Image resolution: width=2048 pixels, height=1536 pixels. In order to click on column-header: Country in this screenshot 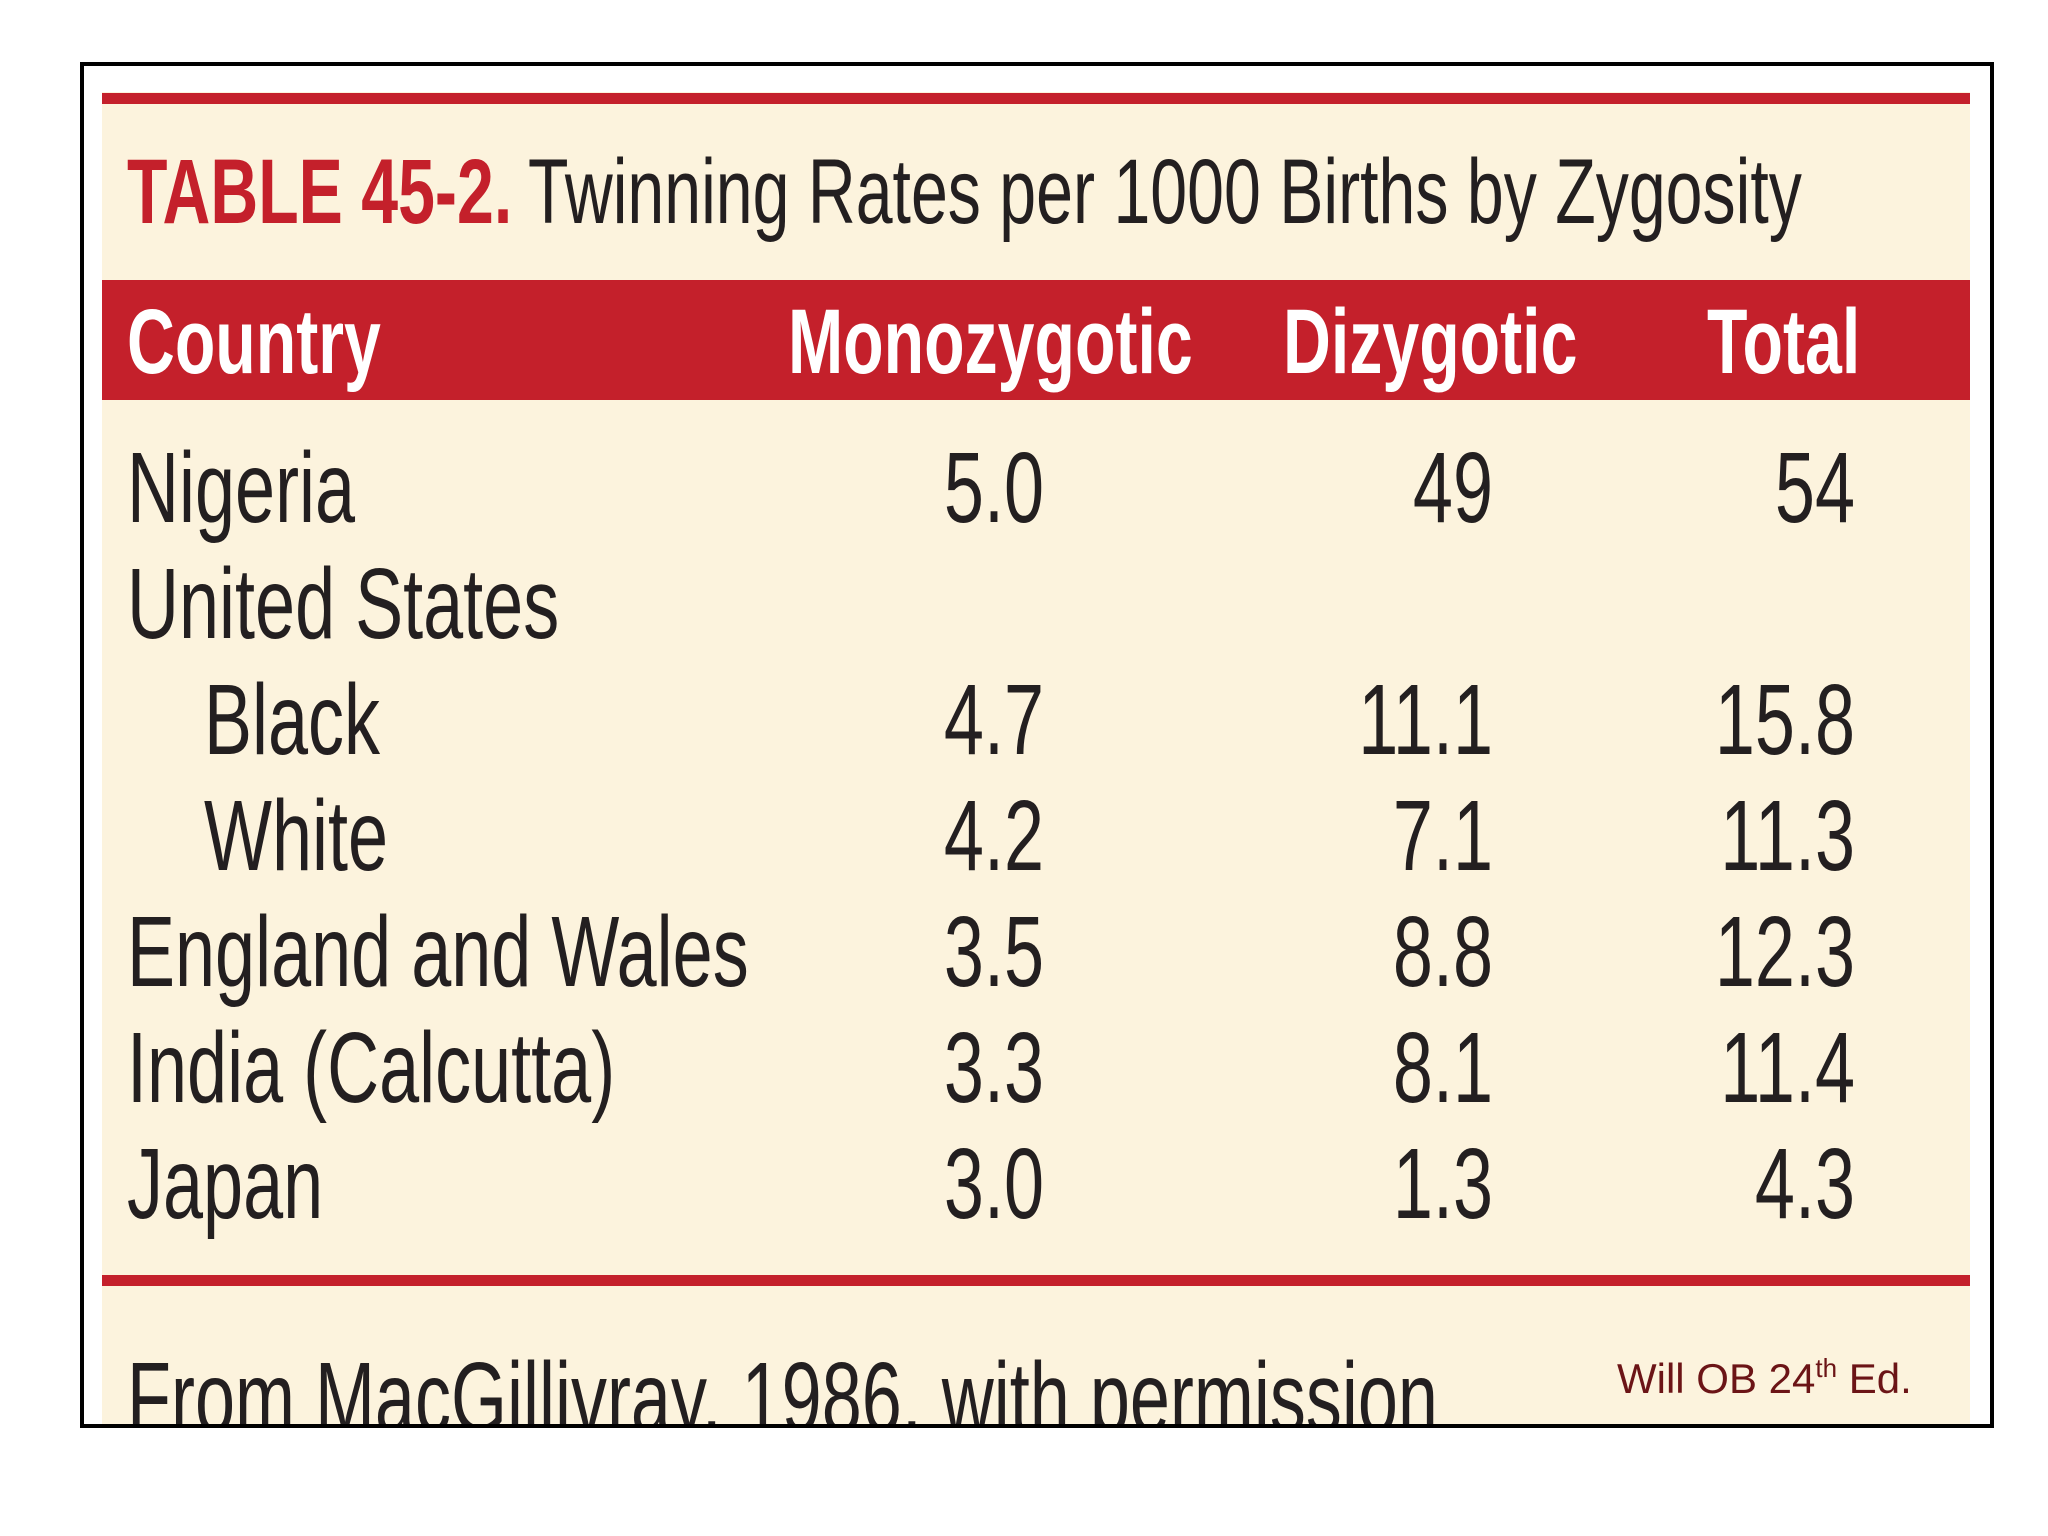, I will do `click(254, 340)`.